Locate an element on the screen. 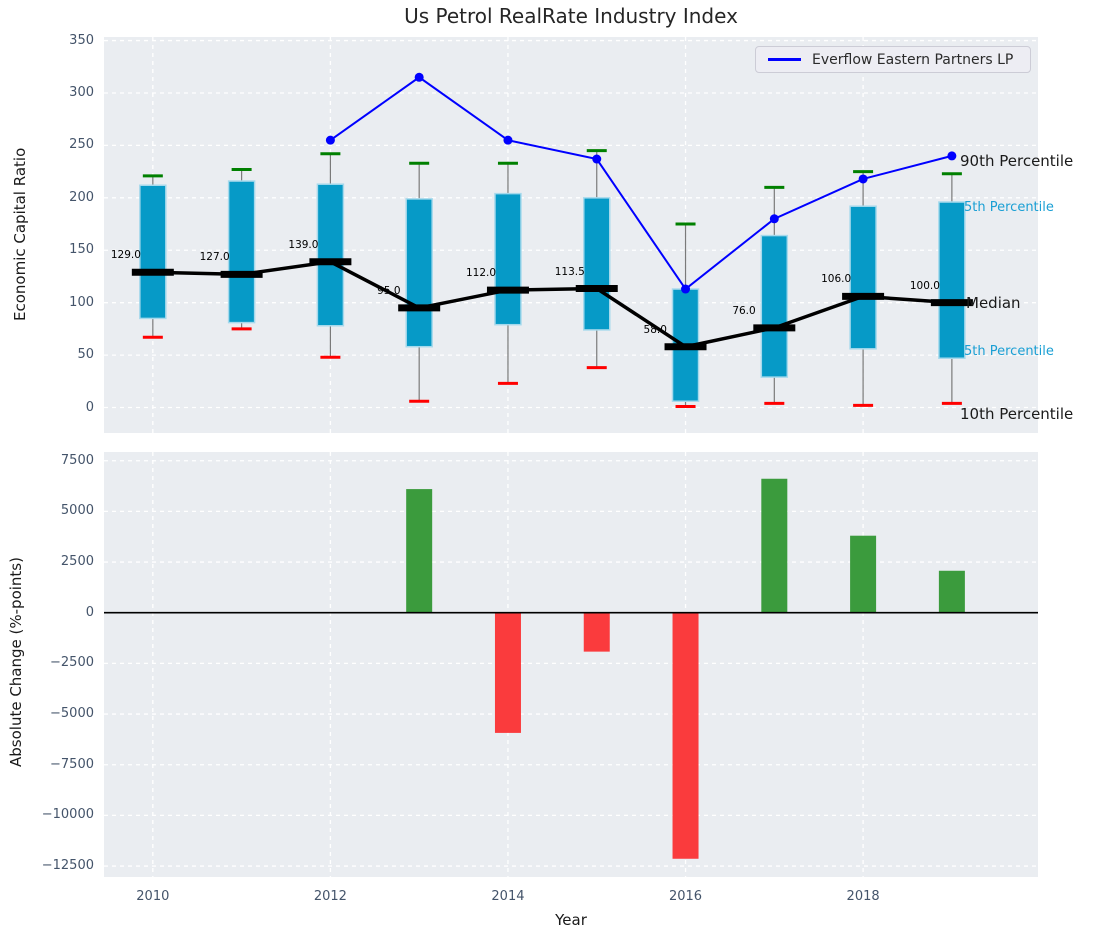 This screenshot has height=942, width=1095. x-tick-label: 2010 is located at coordinates (153, 896).